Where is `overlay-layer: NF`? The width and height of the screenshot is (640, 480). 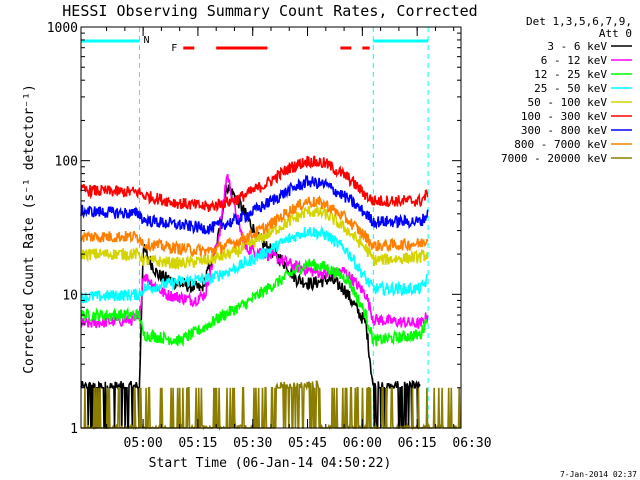 overlay-layer: NF is located at coordinates (255, 44).